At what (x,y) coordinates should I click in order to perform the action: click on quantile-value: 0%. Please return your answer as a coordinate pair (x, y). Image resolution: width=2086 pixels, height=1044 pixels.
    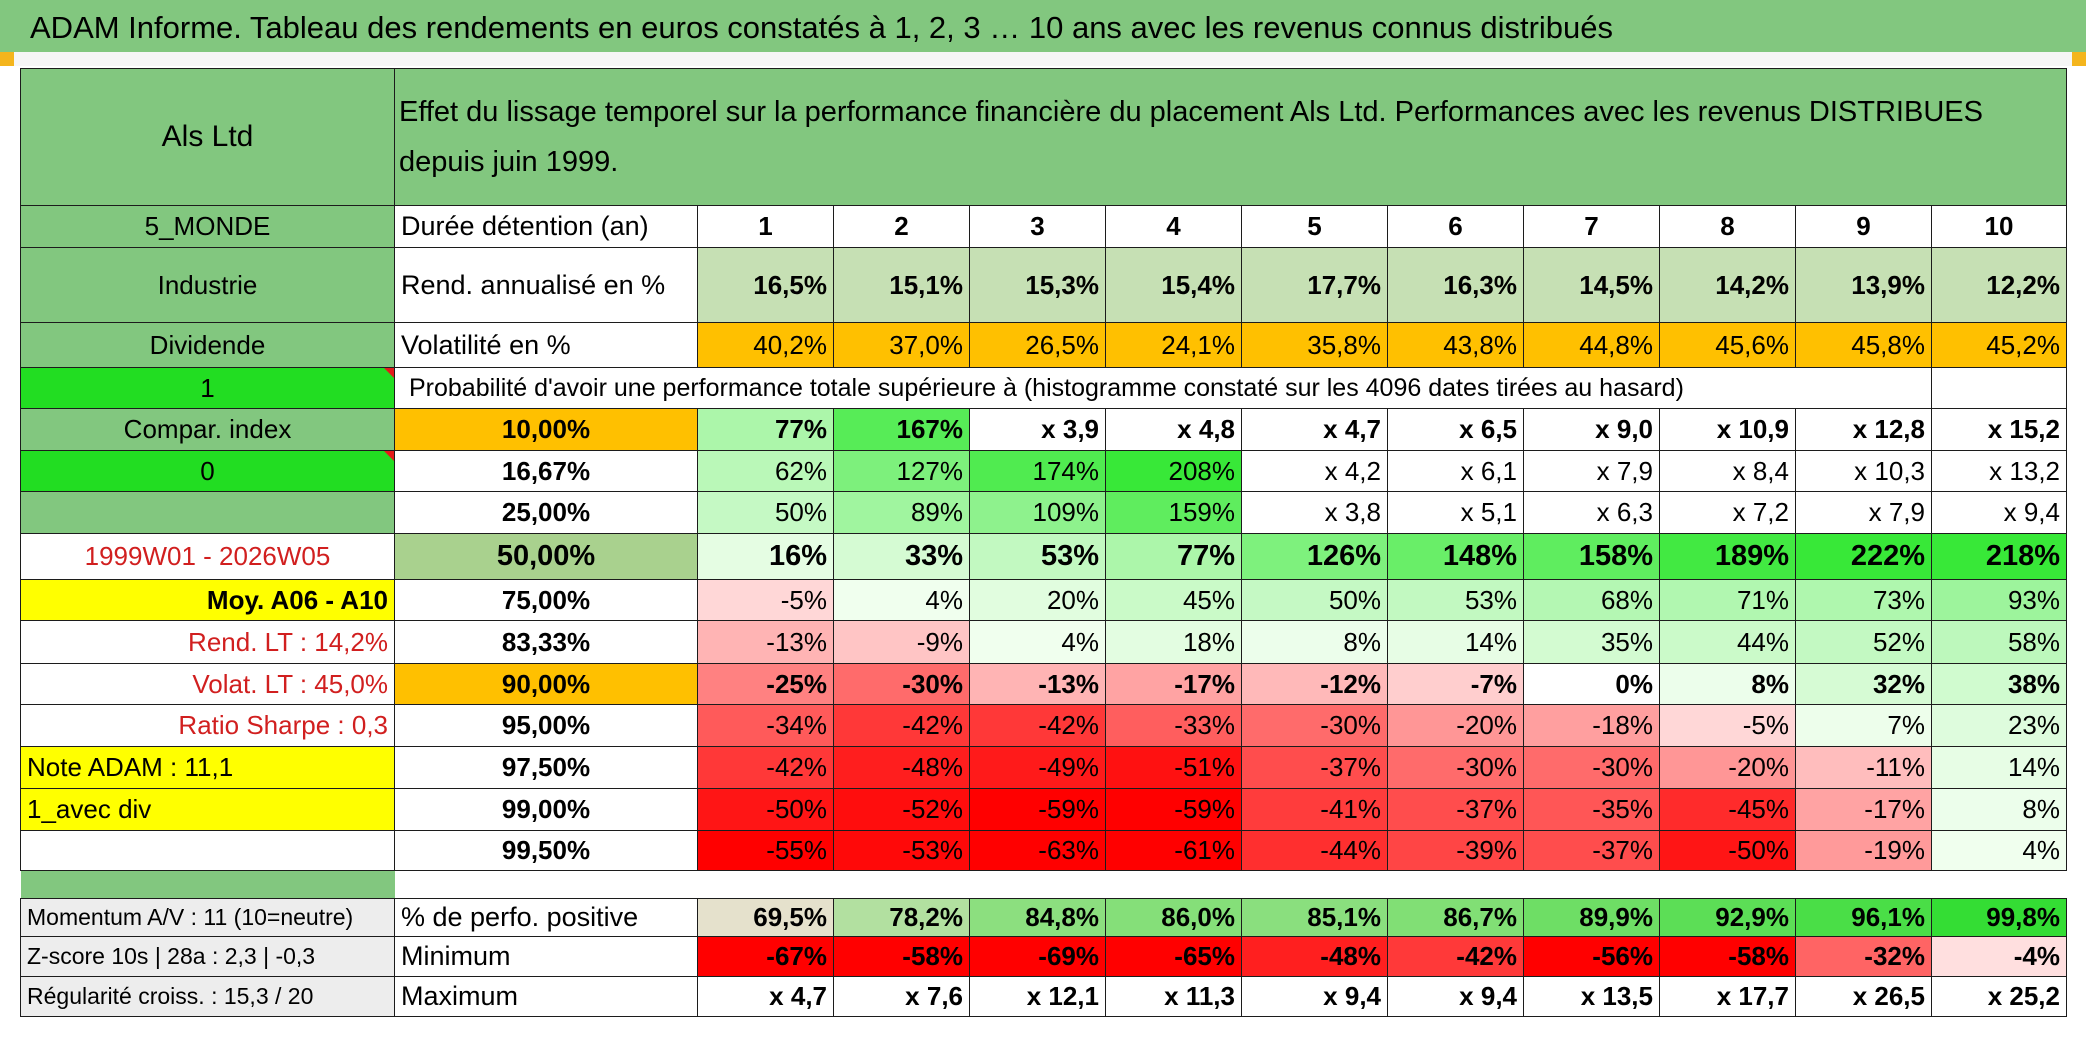
    Looking at the image, I should click on (1591, 684).